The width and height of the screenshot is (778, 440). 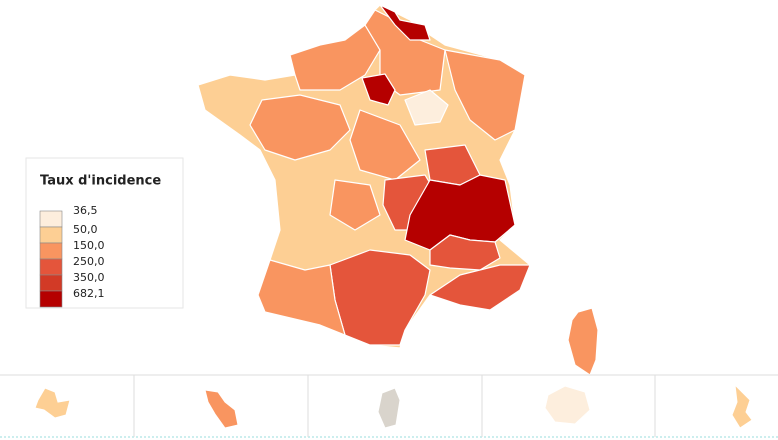 I want to click on guadeloupe, so click(x=52, y=403).